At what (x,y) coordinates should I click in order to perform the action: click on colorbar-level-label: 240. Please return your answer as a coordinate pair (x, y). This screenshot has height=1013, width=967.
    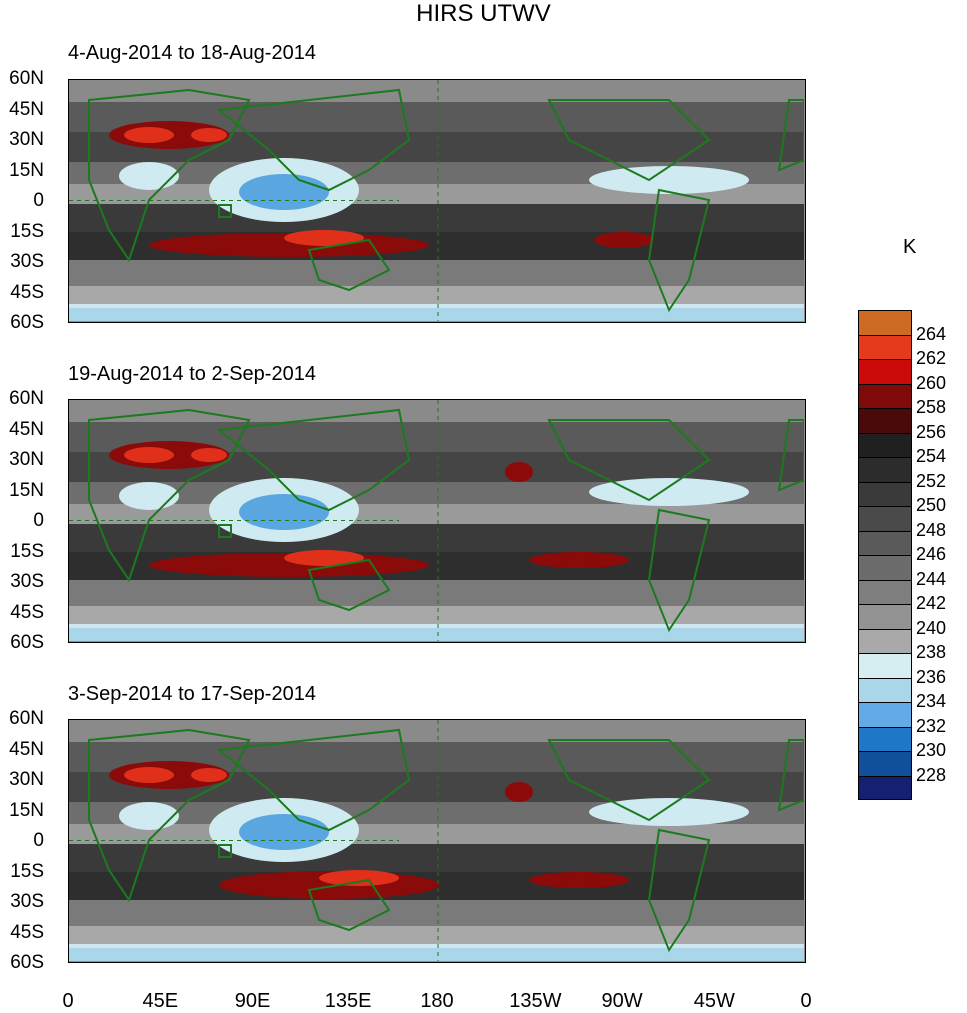
    Looking at the image, I should click on (931, 627).